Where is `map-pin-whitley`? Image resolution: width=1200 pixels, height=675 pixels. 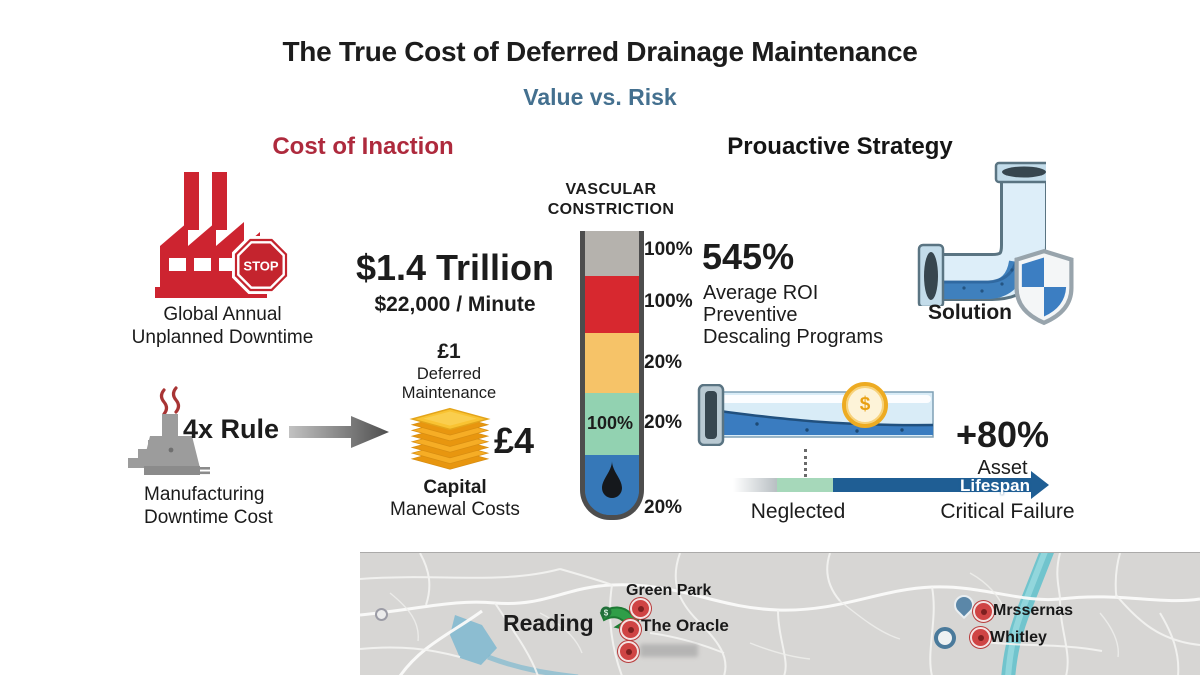 map-pin-whitley is located at coordinates (980, 637).